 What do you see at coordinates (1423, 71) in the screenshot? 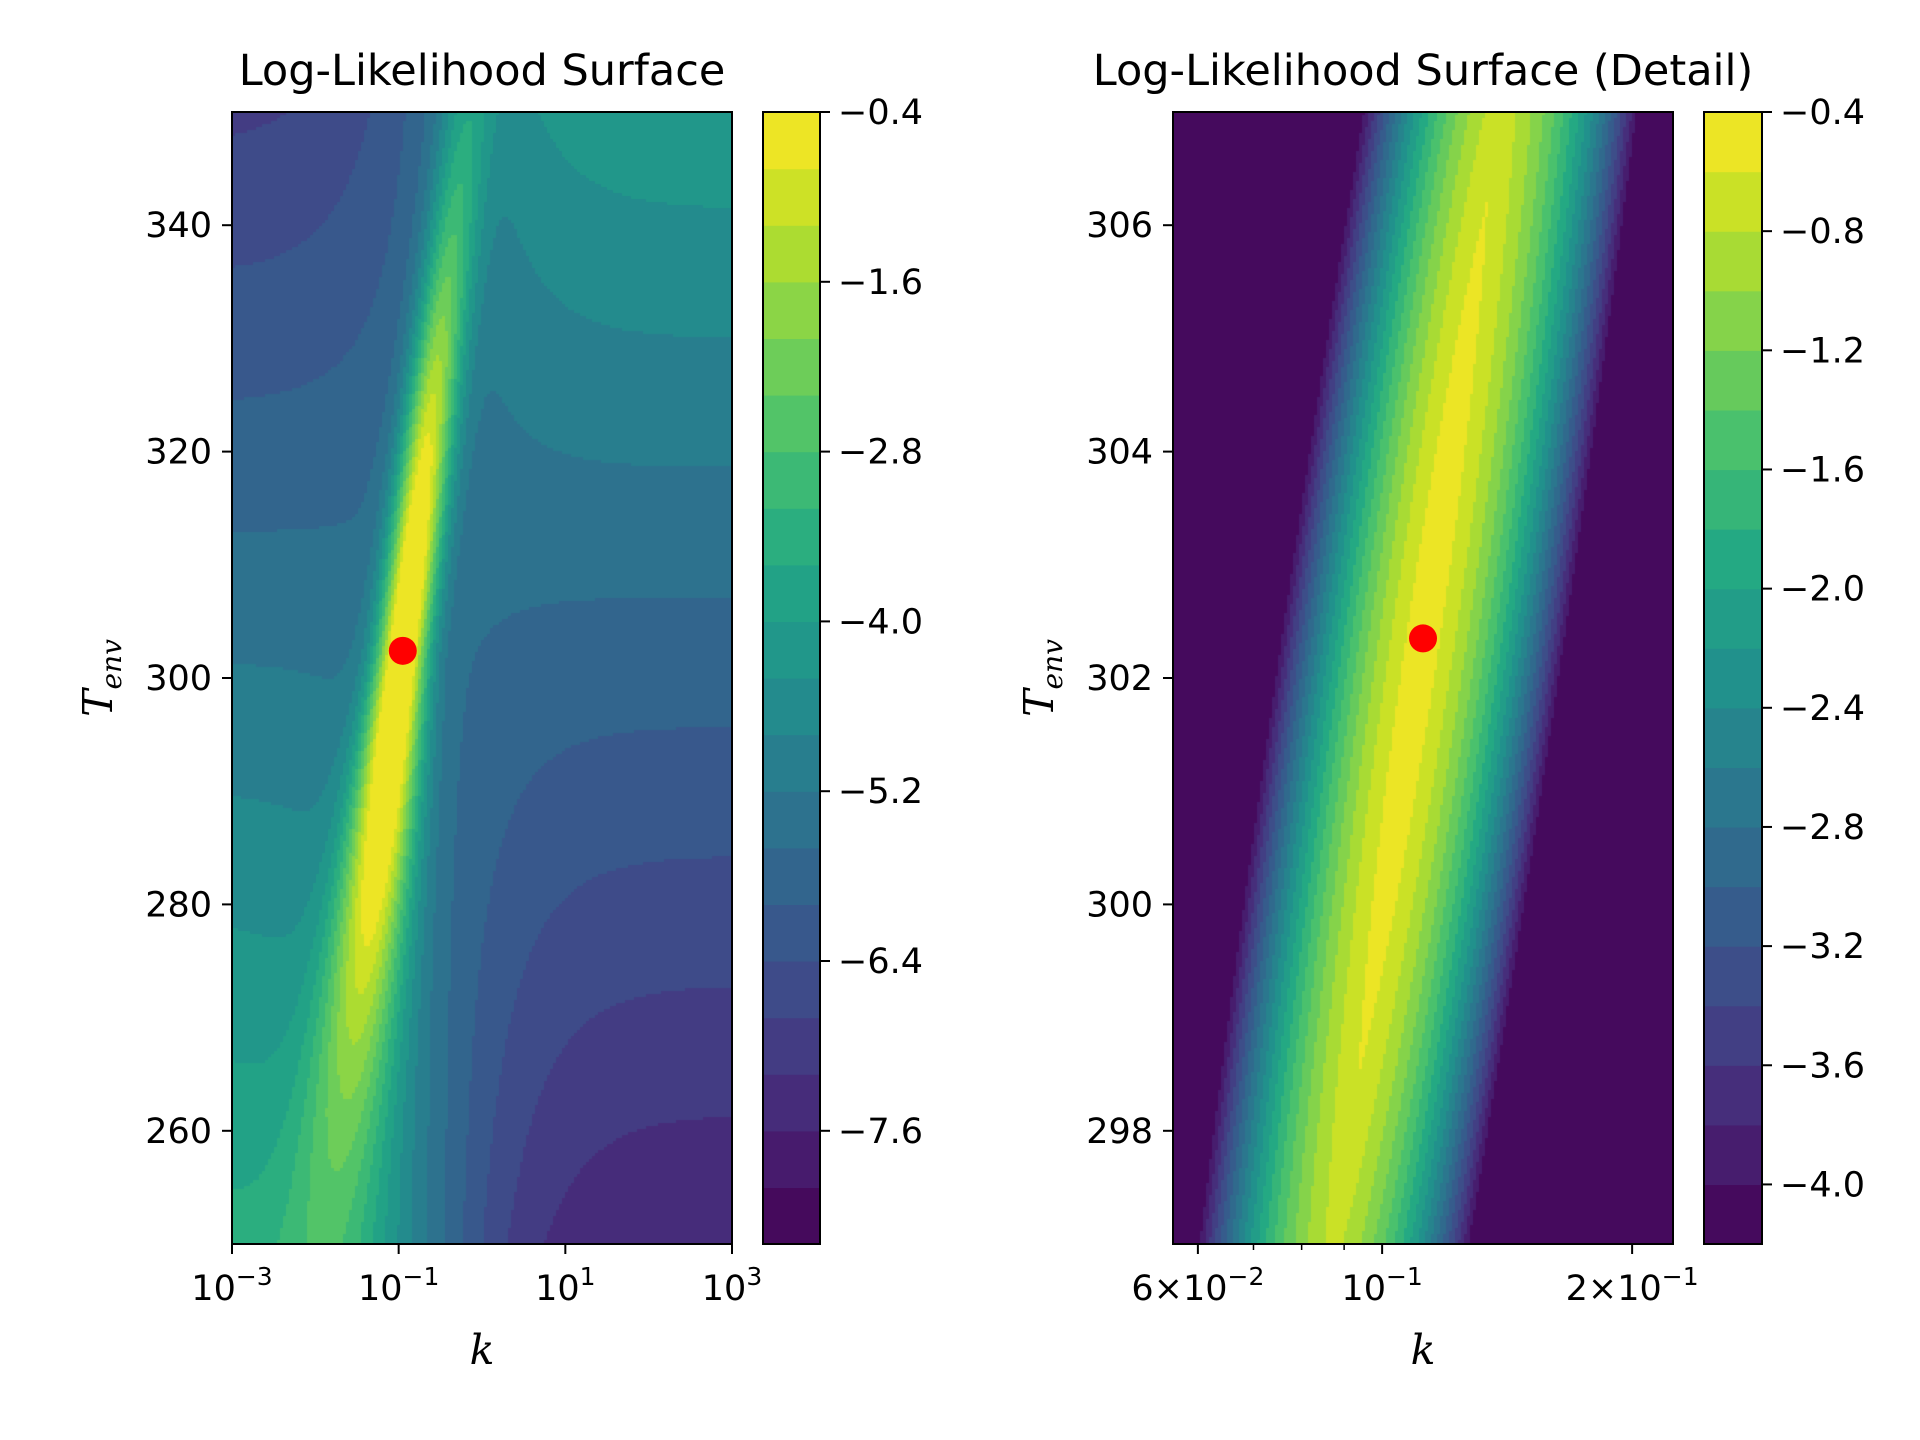
I see `chart-title: Log-Likelihood Surface (Detail)` at bounding box center [1423, 71].